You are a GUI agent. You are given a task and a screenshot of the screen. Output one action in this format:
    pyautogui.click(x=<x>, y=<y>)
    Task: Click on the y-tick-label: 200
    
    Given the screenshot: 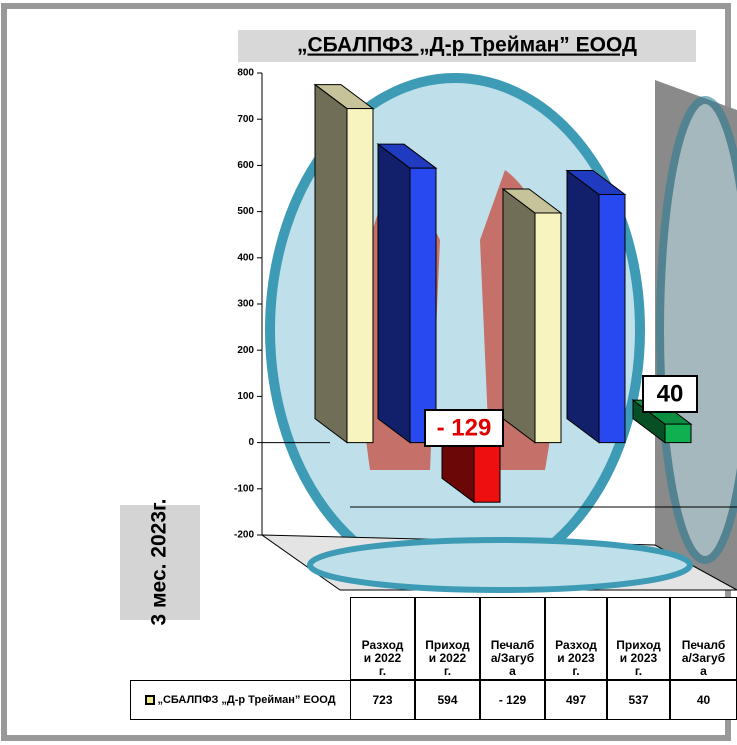 What is the action you would take?
    pyautogui.click(x=245, y=350)
    